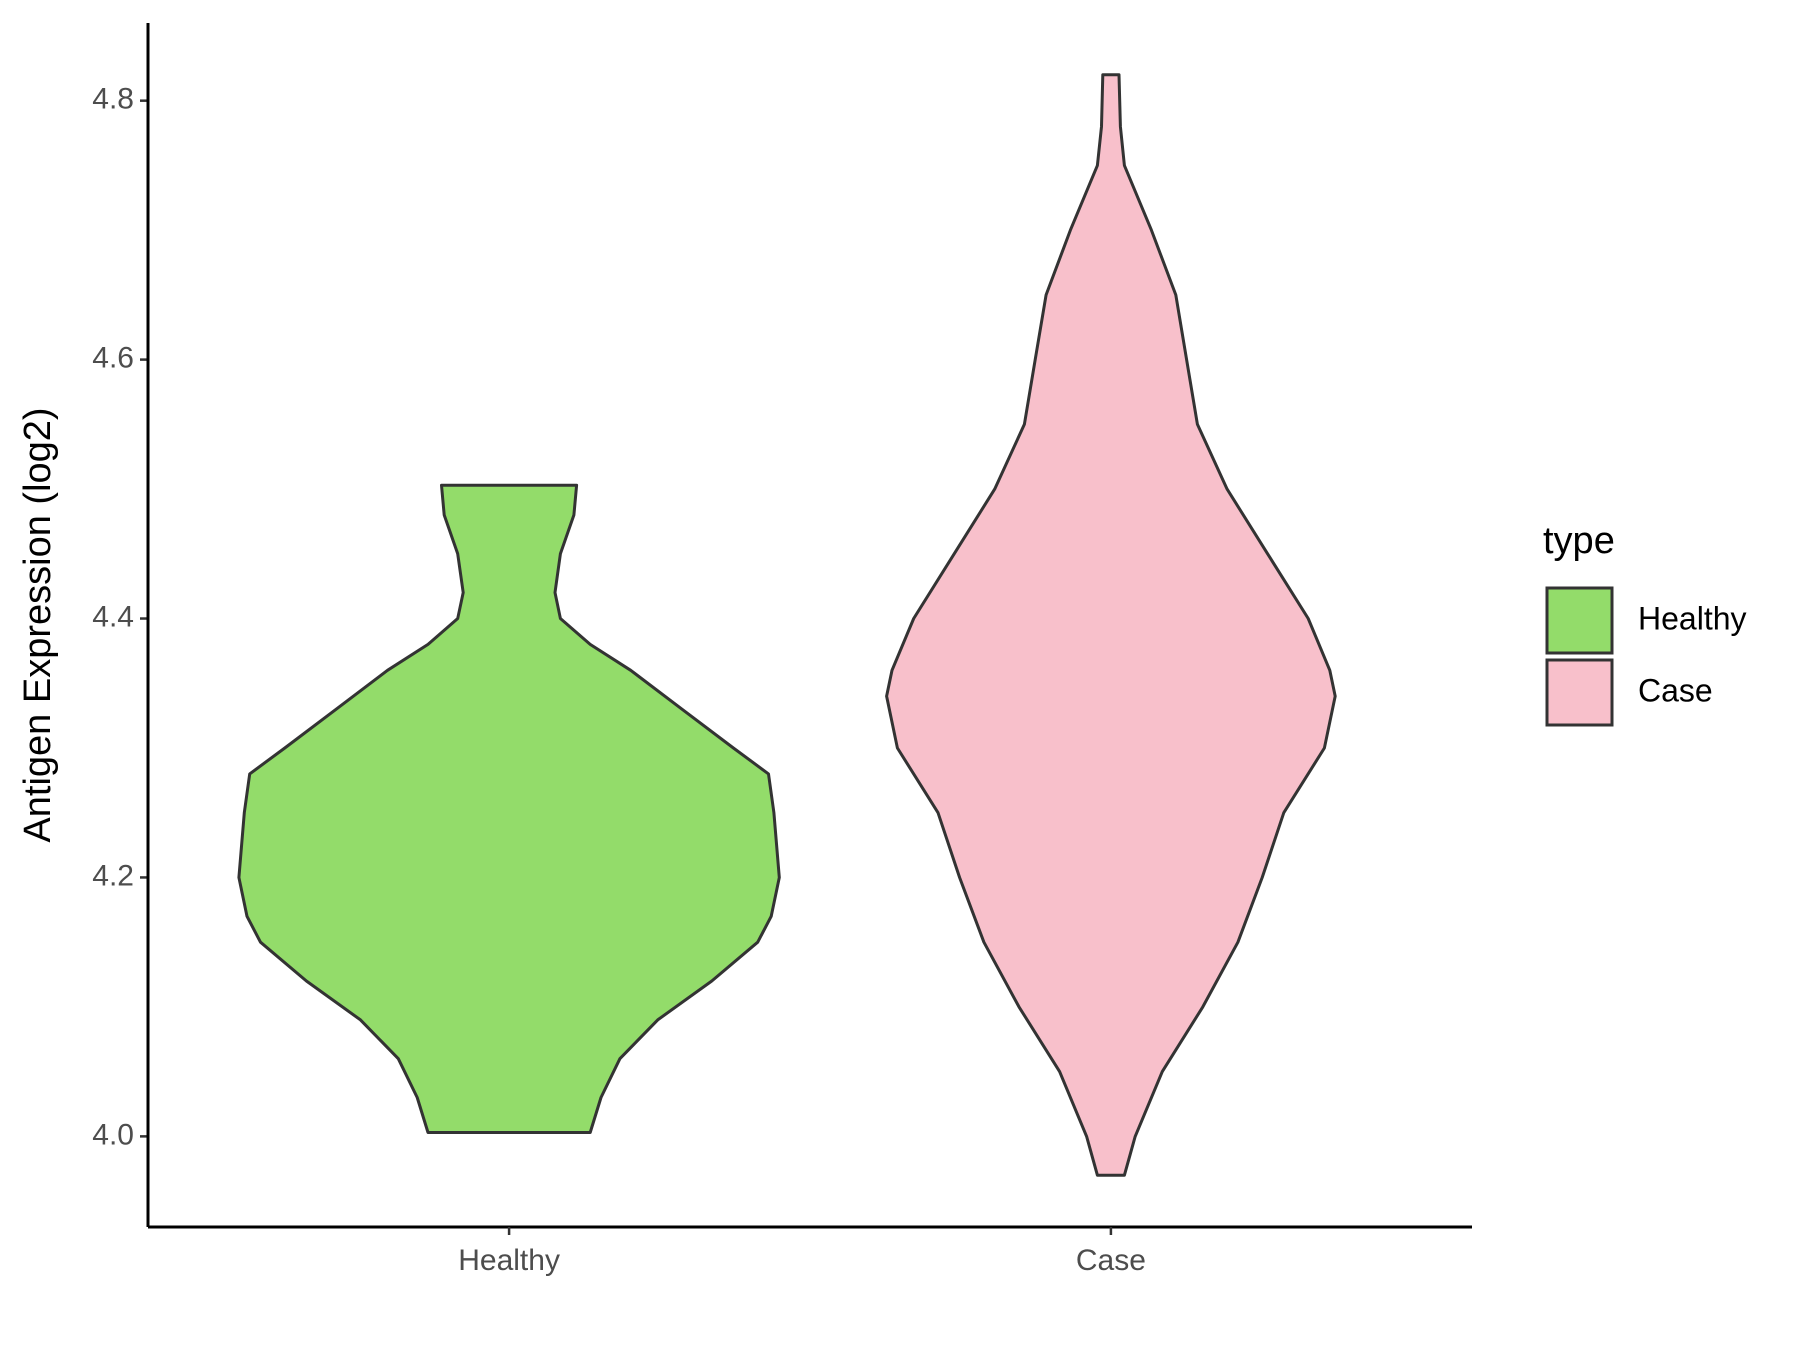 This screenshot has width=1800, height=1350. What do you see at coordinates (1692, 618) in the screenshot?
I see `legend-label: Healthy` at bounding box center [1692, 618].